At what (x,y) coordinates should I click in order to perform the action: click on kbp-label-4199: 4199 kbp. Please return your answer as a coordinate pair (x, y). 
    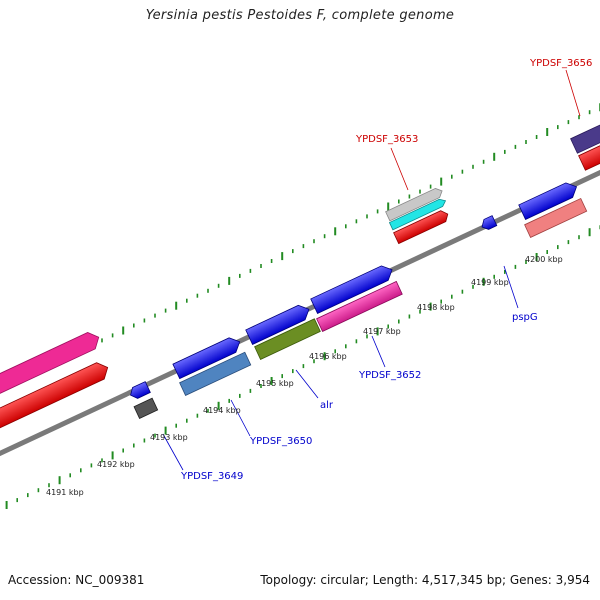
    Looking at the image, I should click on (490, 282).